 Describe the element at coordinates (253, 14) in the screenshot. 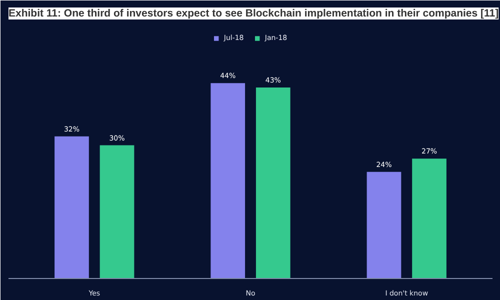

I see `chart-title: Exhibit 11: One third of investors expect to see Blockchain implementation in their companies [11]` at that location.